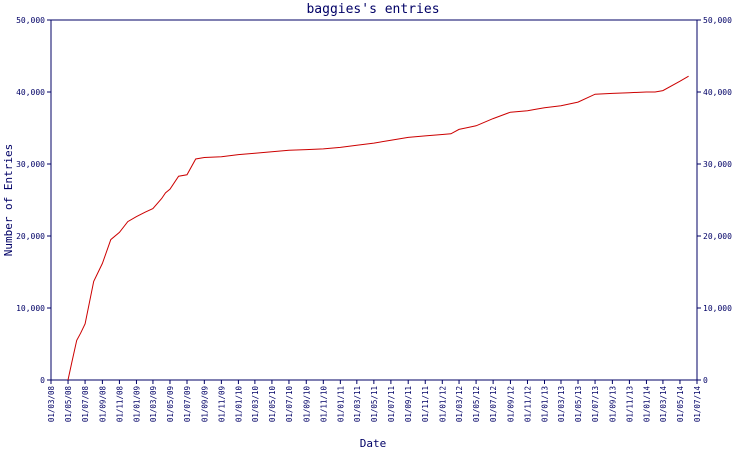  What do you see at coordinates (372, 9) in the screenshot?
I see `chart-title: baggies's entries` at bounding box center [372, 9].